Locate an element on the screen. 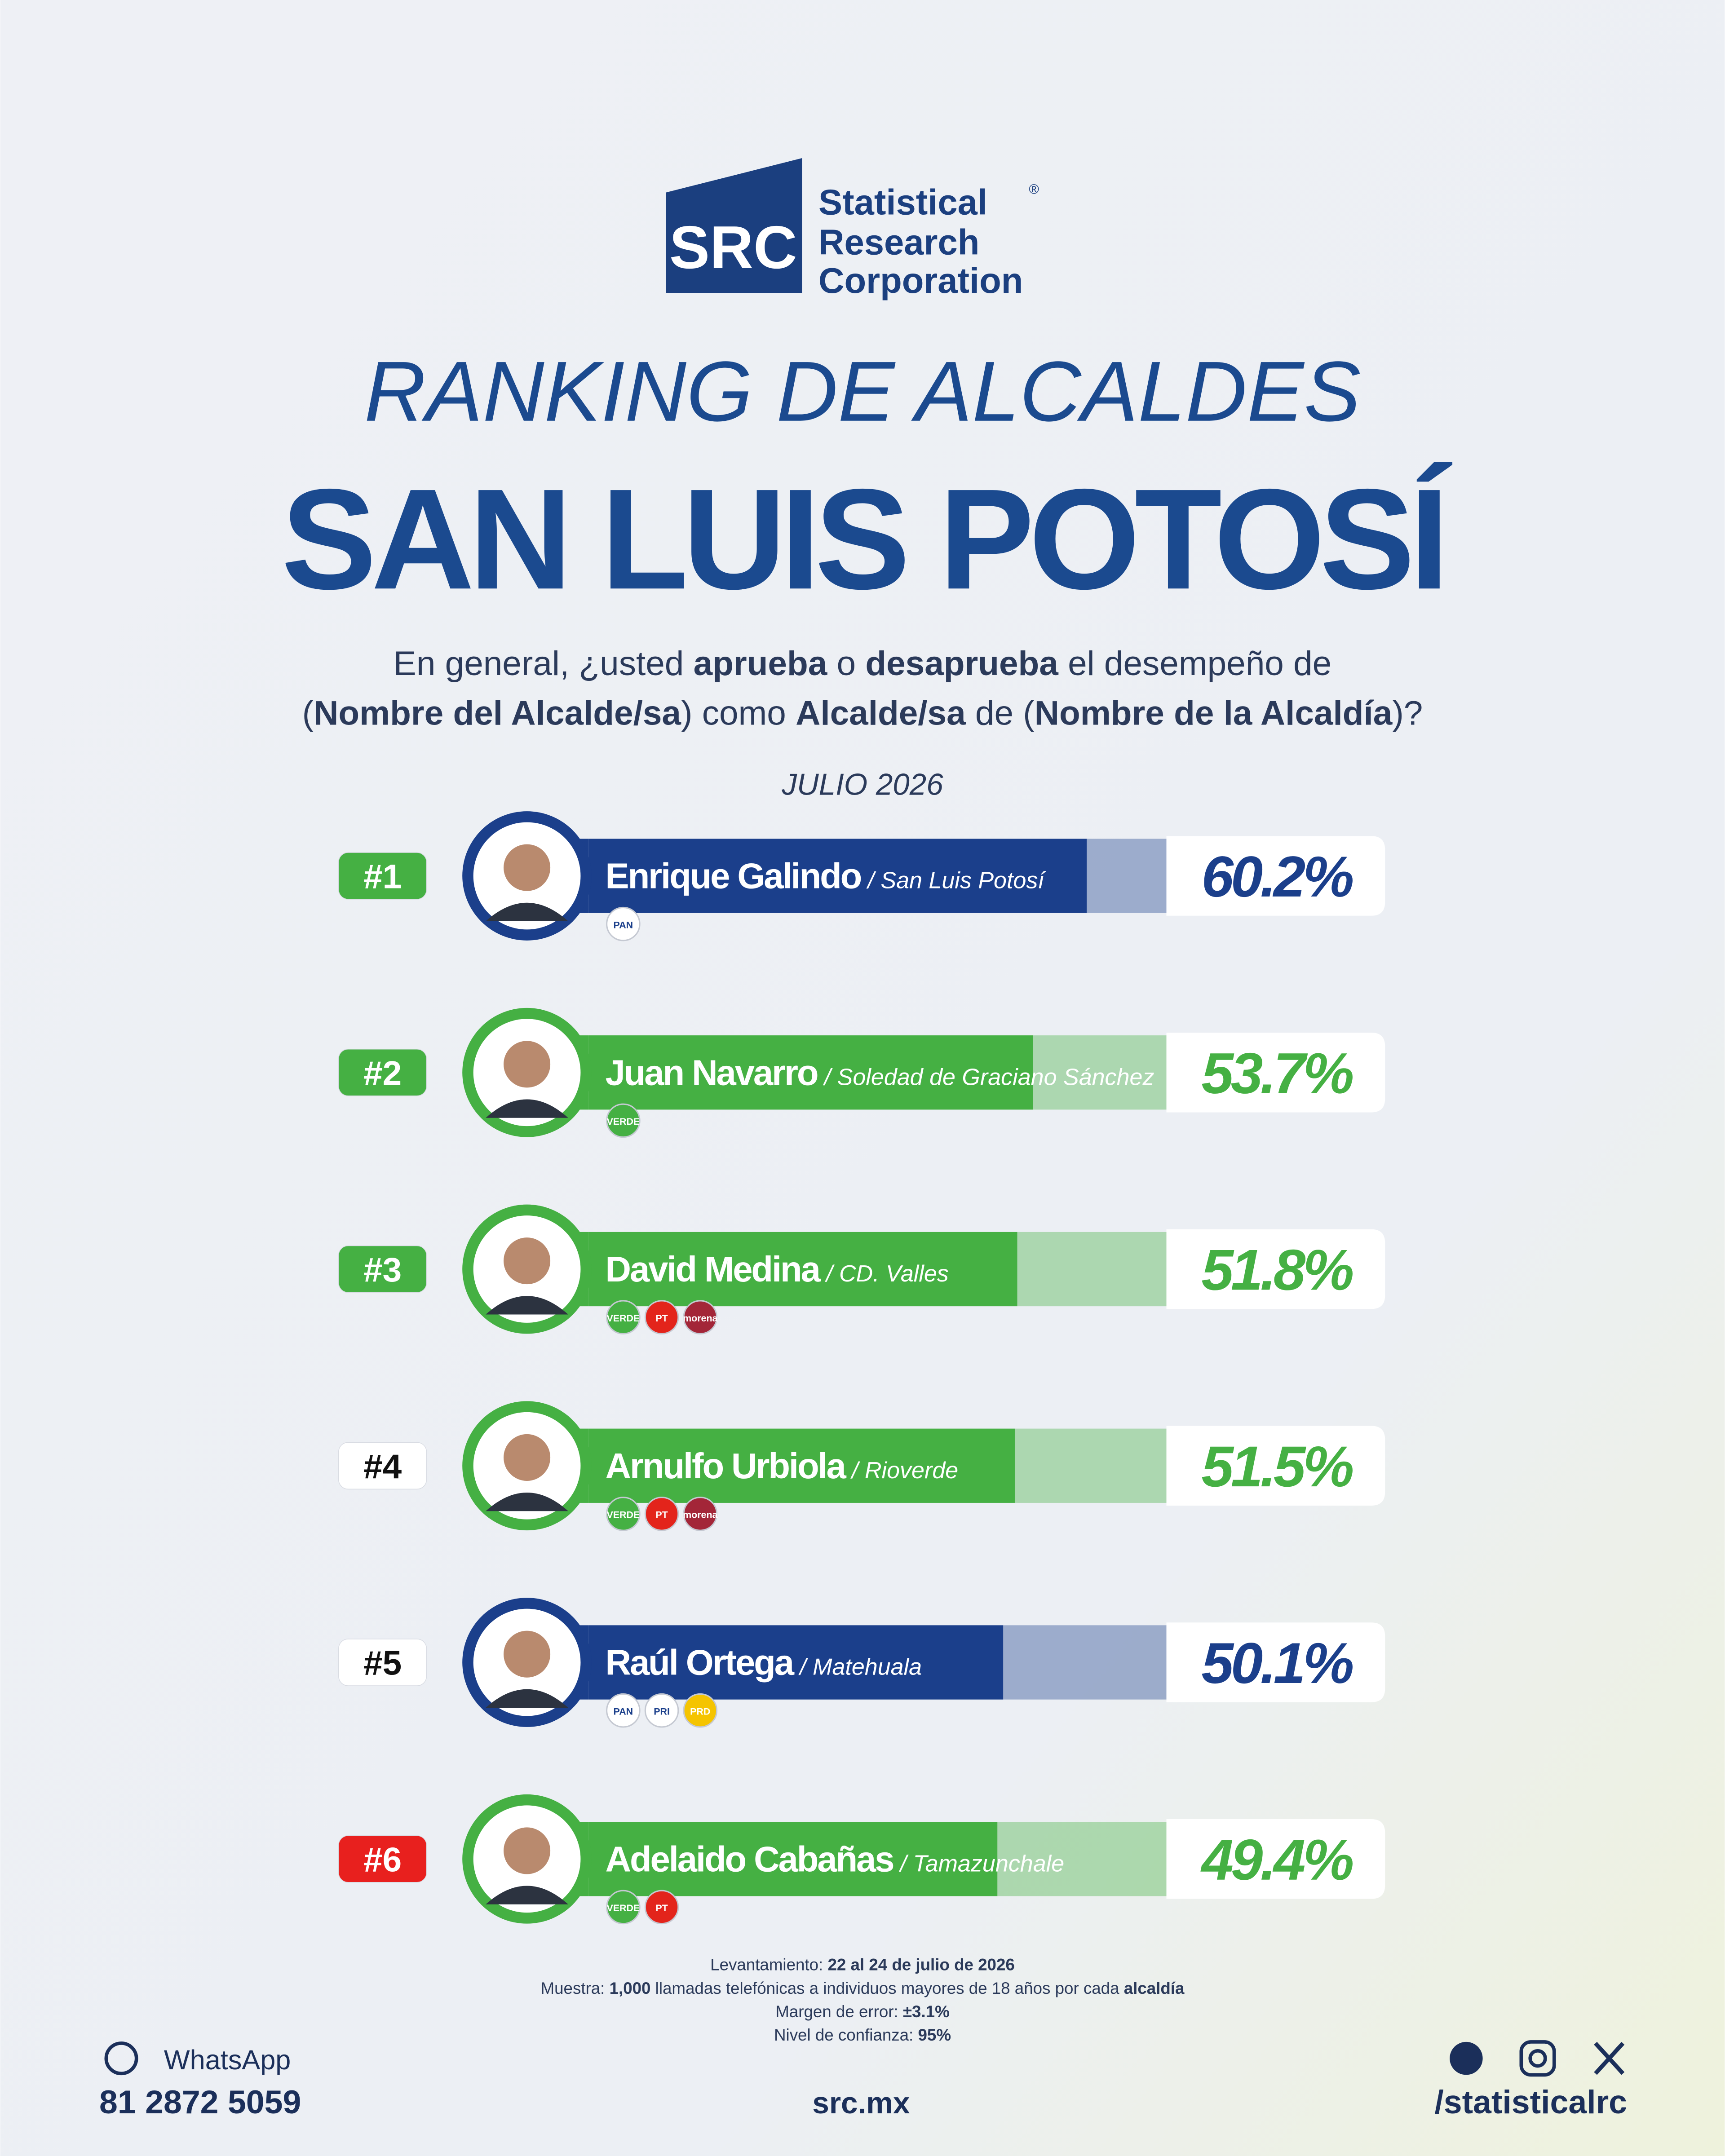 Image resolution: width=1725 pixels, height=2156 pixels. text-segment: alcaldía is located at coordinates (1154, 1988).